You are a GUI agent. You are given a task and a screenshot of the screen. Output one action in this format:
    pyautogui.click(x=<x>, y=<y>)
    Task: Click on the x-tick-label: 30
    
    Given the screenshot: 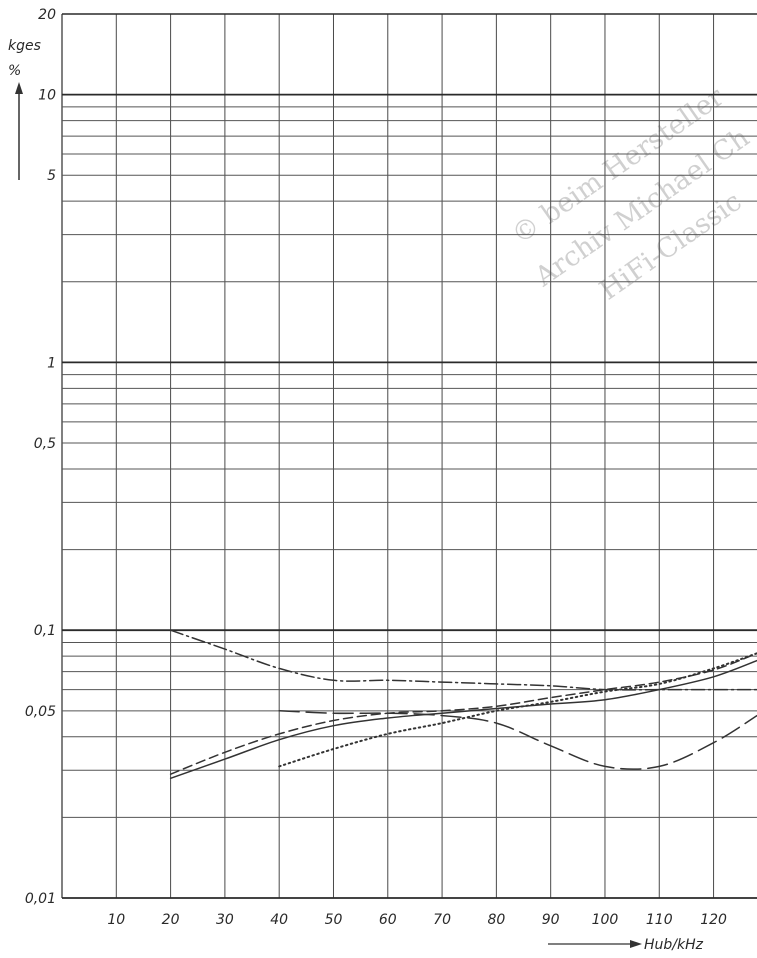 What is the action you would take?
    pyautogui.click(x=225, y=920)
    